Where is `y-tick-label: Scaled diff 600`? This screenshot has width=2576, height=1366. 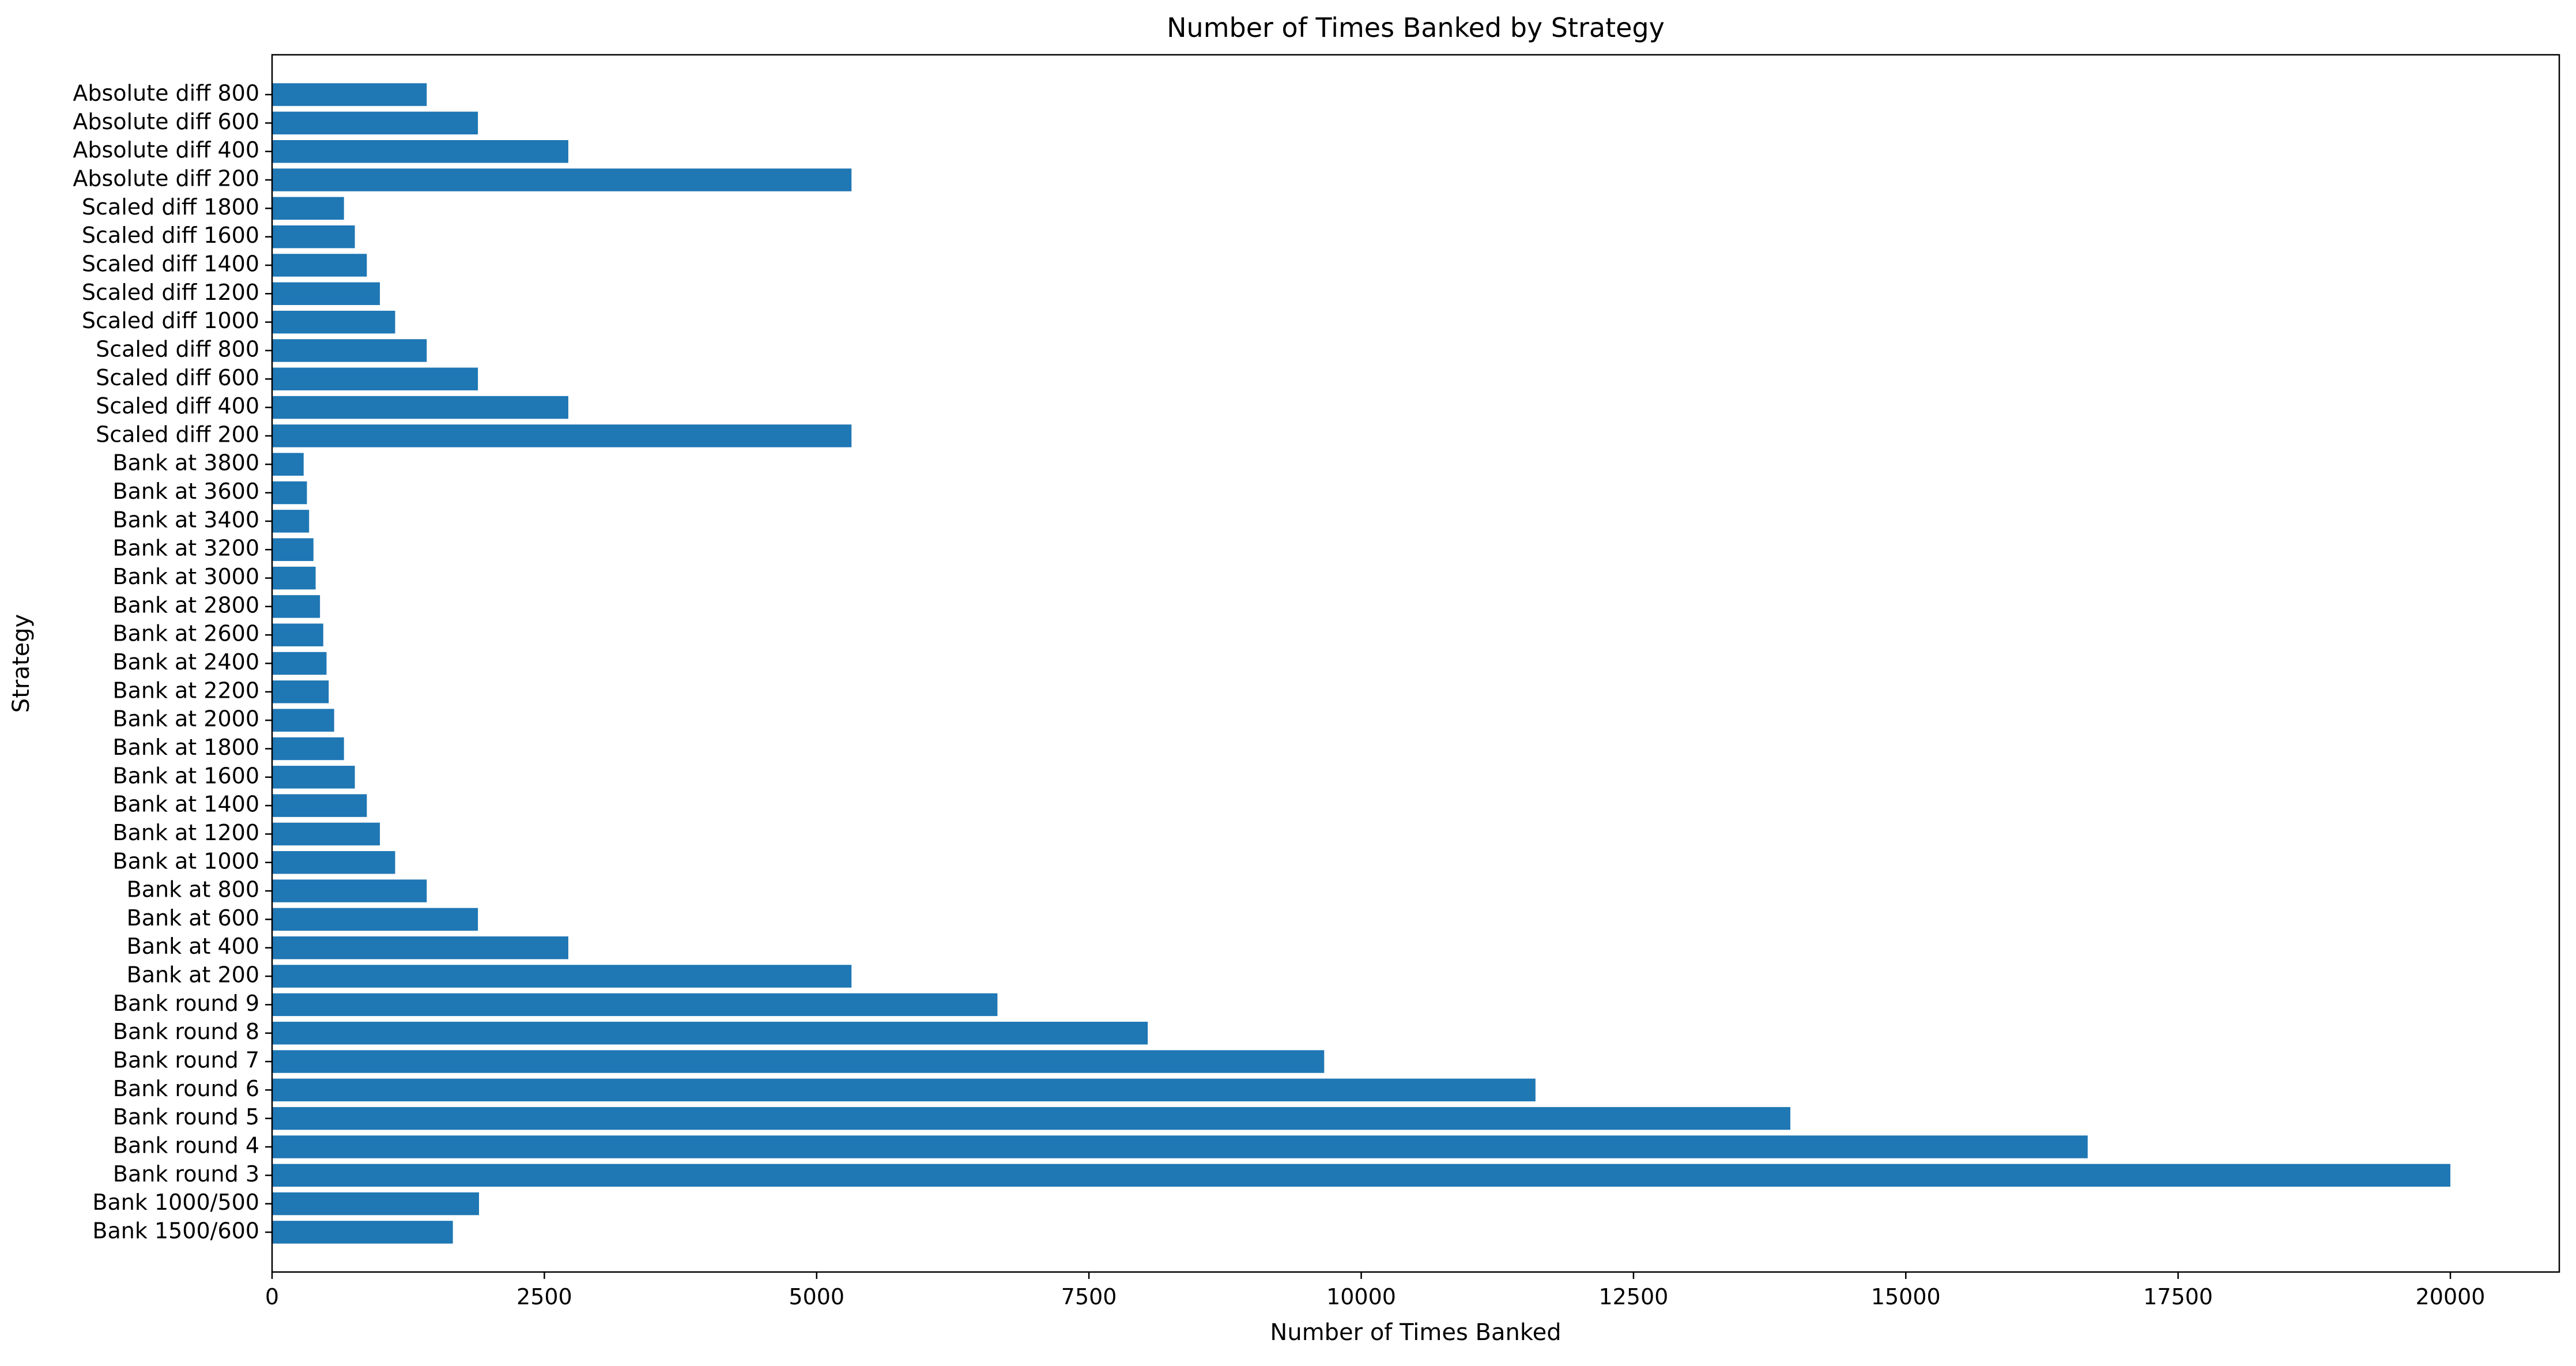
y-tick-label: Scaled diff 600 is located at coordinates (177, 377).